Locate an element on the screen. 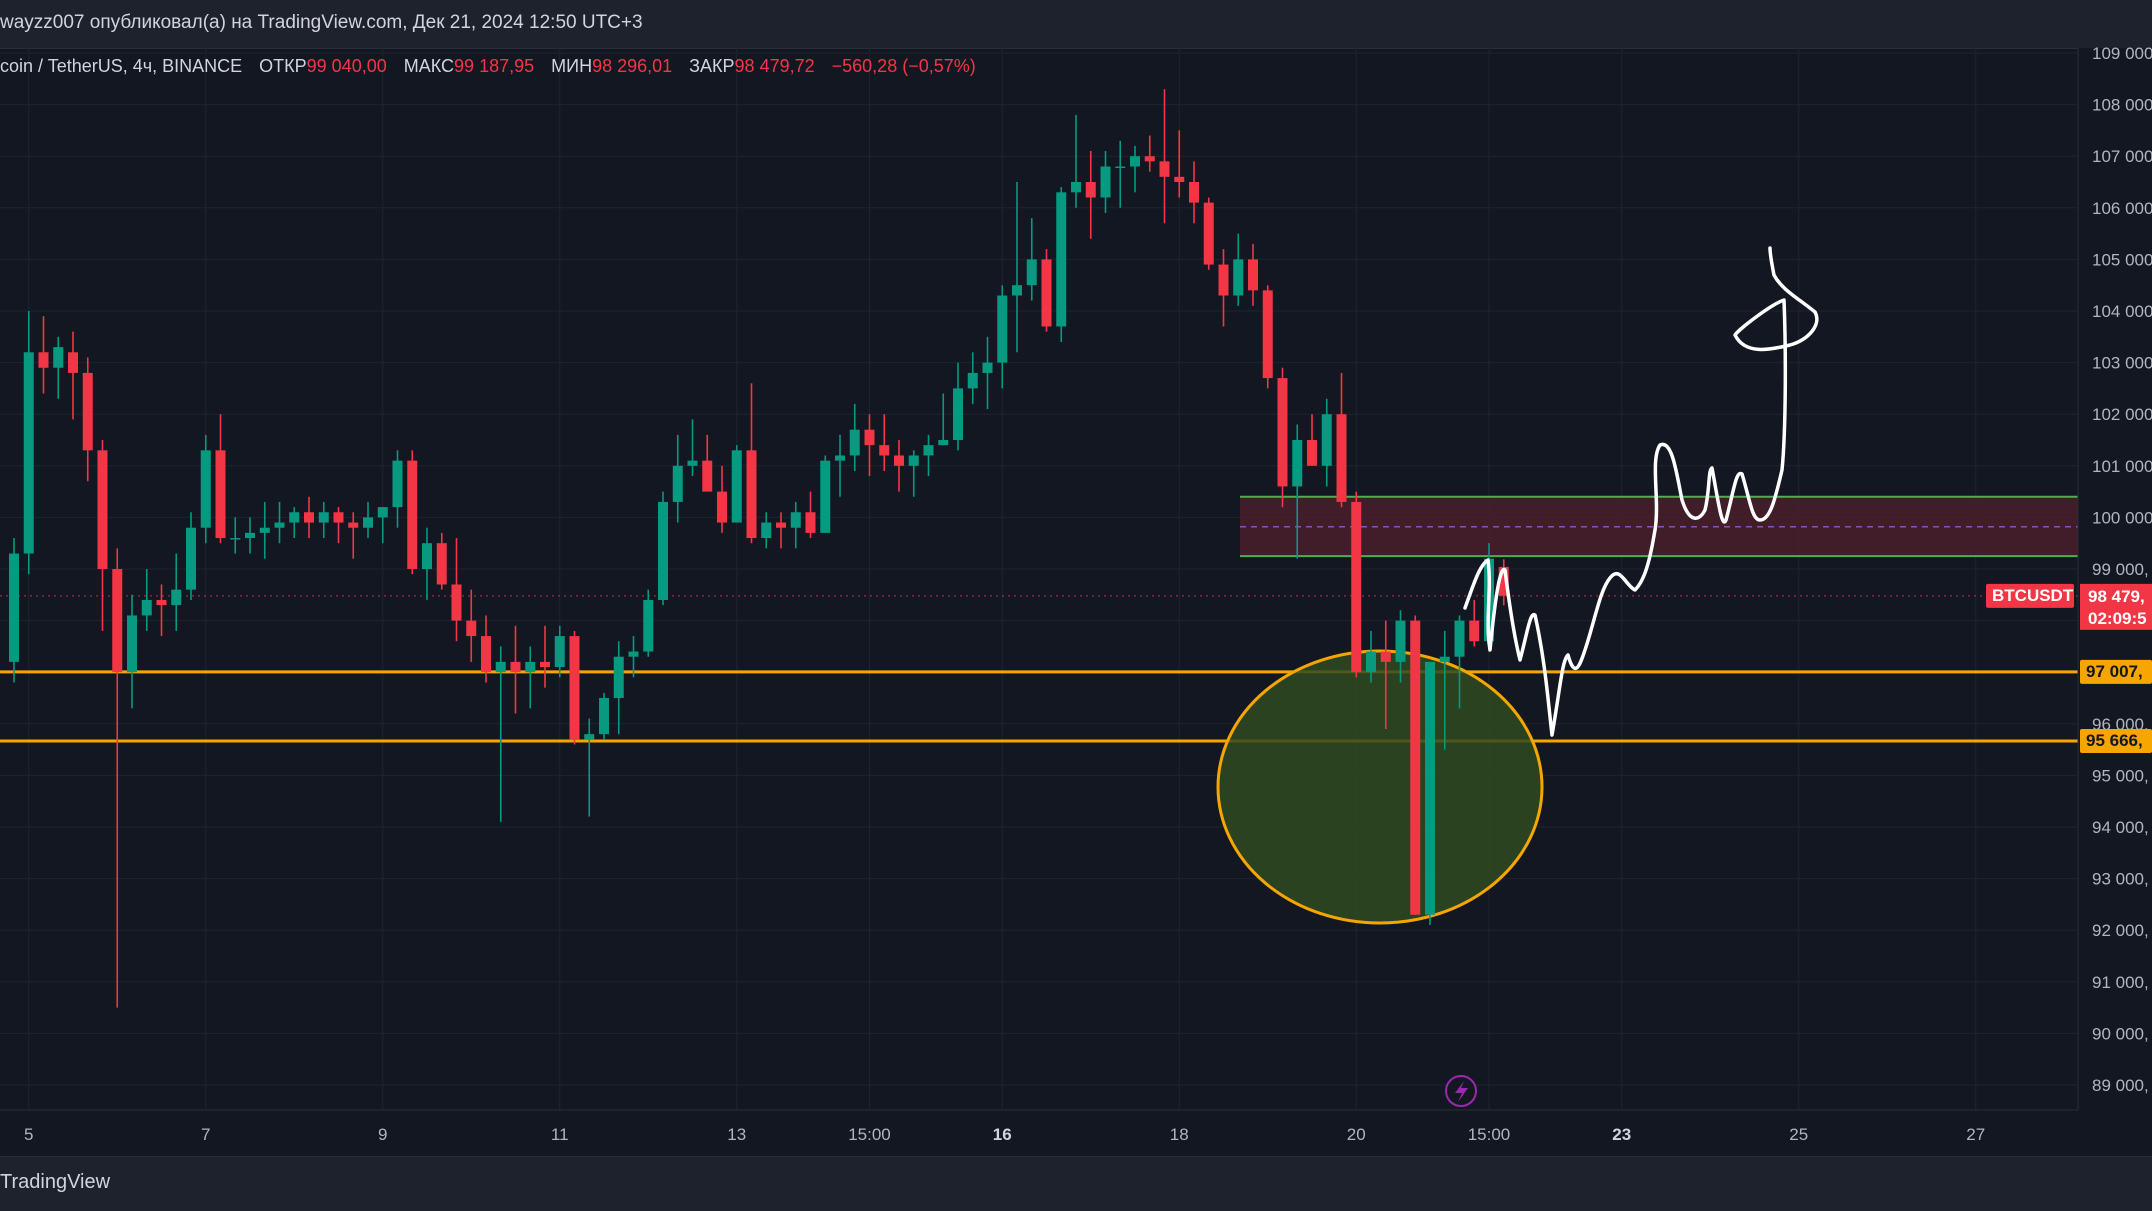 This screenshot has width=2152, height=1211. time-tick-label: 5 is located at coordinates (28, 1134).